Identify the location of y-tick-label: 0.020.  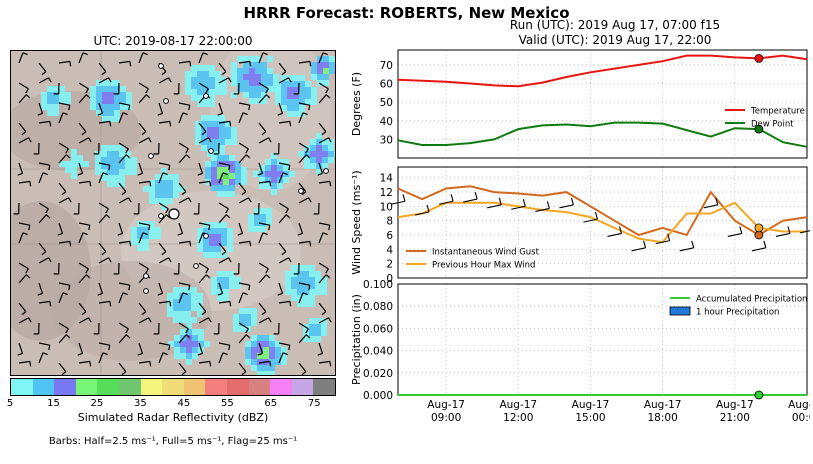
(378, 374).